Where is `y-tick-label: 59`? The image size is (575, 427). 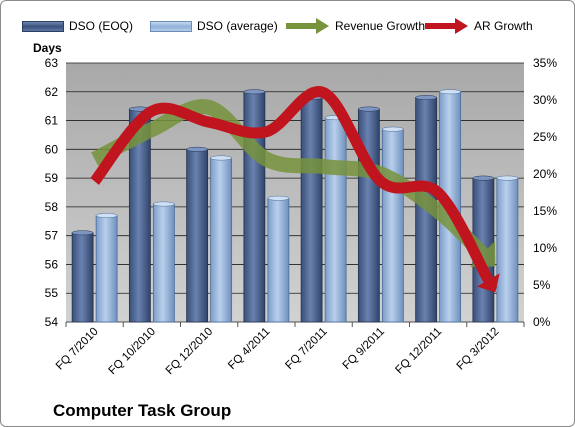 y-tick-label: 59 is located at coordinates (52, 178).